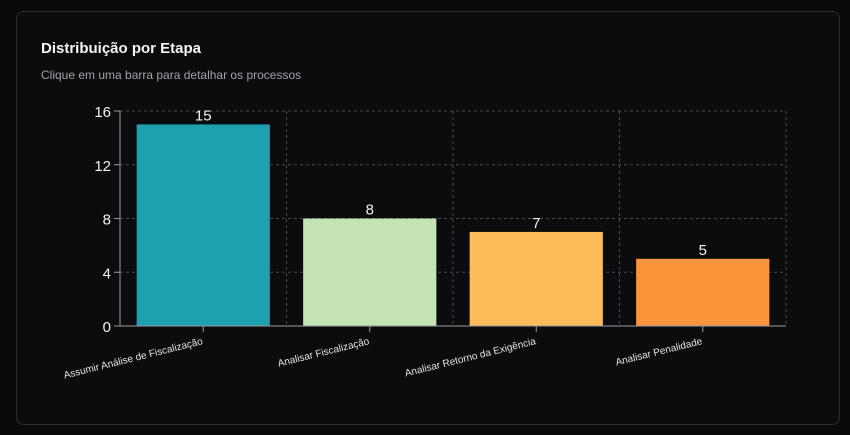 The width and height of the screenshot is (850, 435). Describe the element at coordinates (107, 327) in the screenshot. I see `y-tick-label: 0` at that location.